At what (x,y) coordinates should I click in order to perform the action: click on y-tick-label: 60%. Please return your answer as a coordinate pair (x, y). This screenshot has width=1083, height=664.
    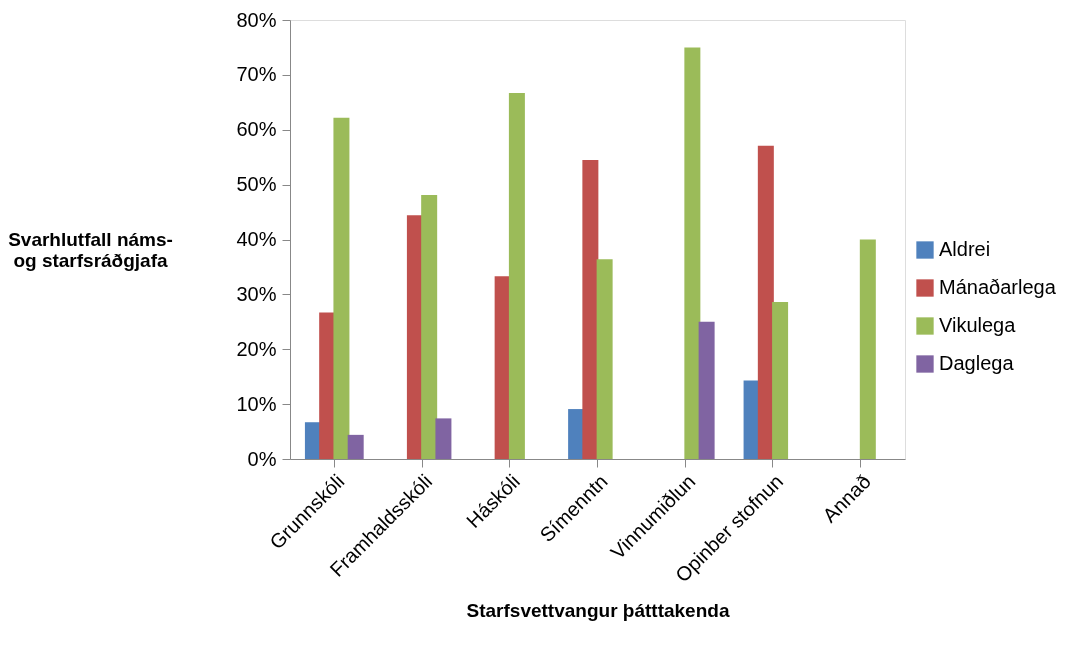
    Looking at the image, I should click on (256, 129).